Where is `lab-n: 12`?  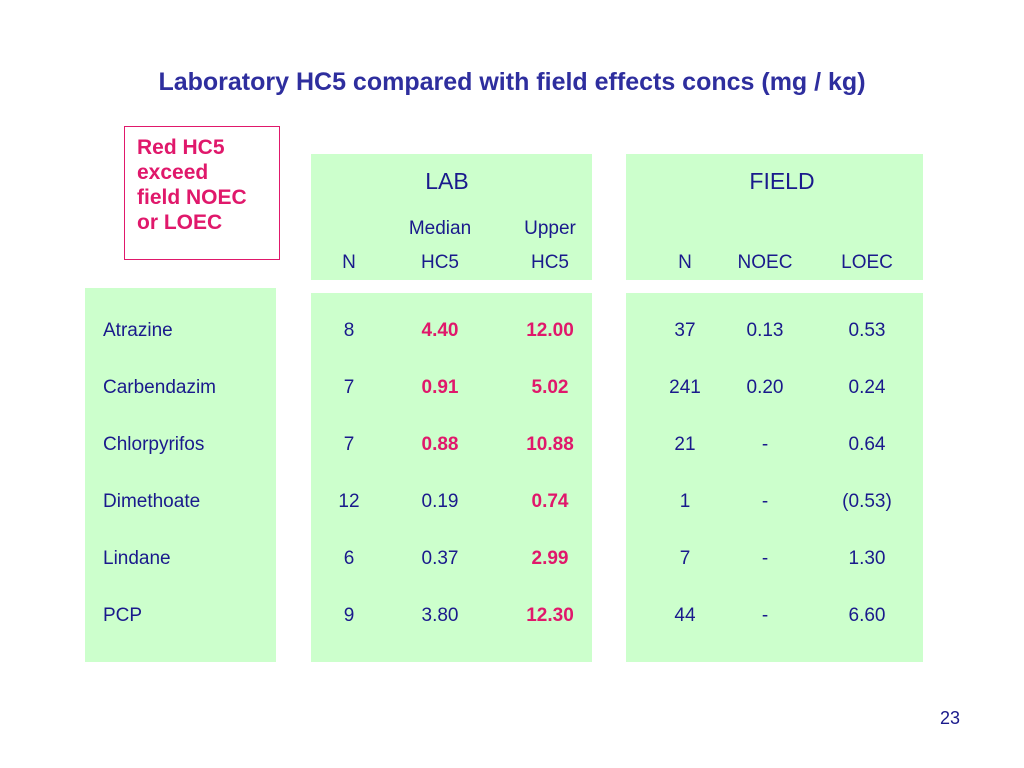 lab-n: 12 is located at coordinates (349, 501).